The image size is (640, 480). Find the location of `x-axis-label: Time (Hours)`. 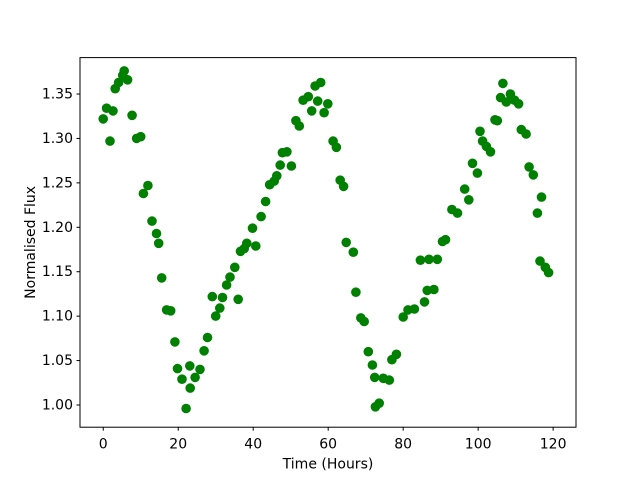

x-axis-label: Time (Hours) is located at coordinates (328, 465).